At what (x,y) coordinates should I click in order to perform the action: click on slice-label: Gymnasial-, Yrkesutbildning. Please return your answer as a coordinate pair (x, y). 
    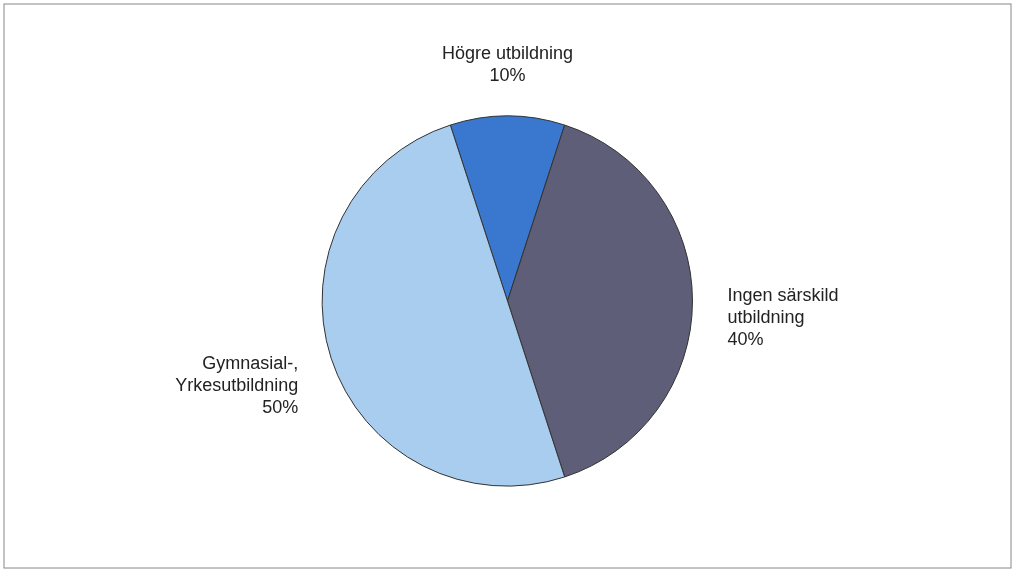
    Looking at the image, I should click on (237, 373).